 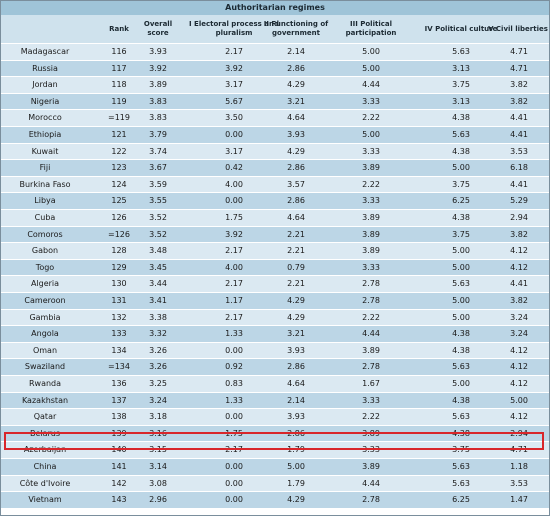 What do you see at coordinates (45, 68) in the screenshot?
I see `country-cell: Russia` at bounding box center [45, 68].